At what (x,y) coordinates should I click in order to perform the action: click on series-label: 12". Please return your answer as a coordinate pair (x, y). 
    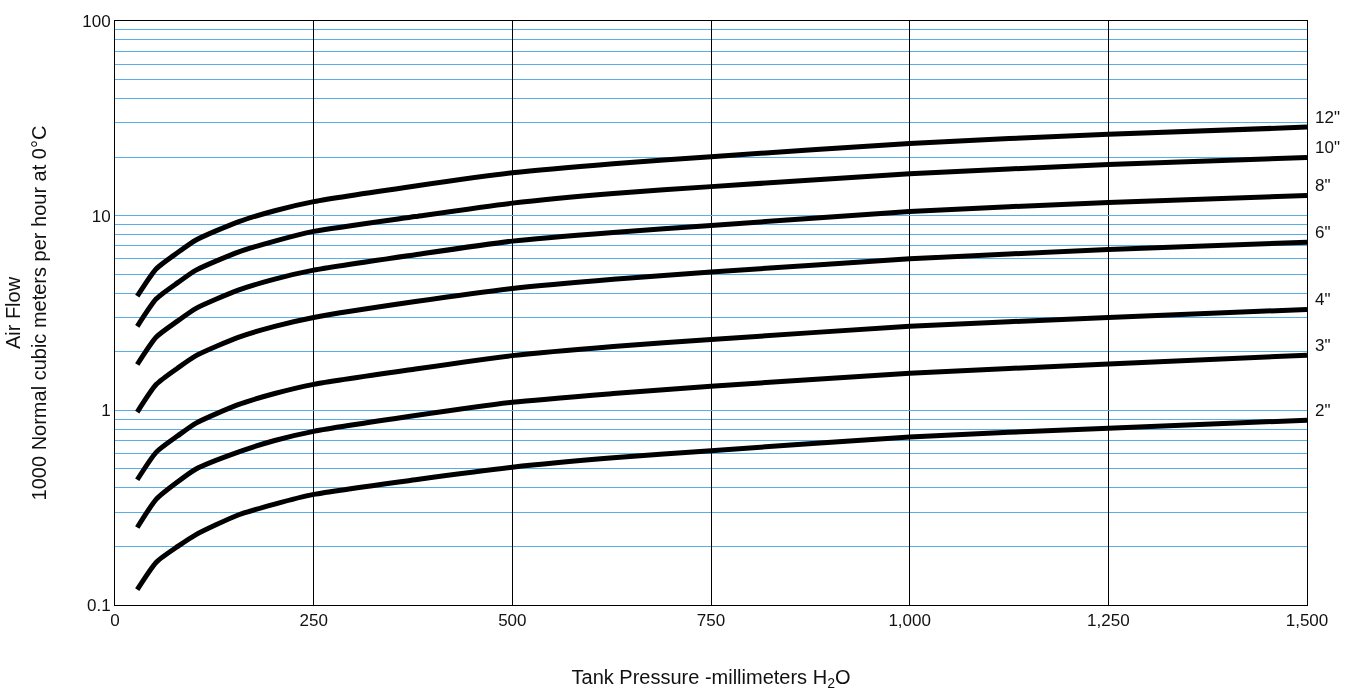
    Looking at the image, I should click on (1327, 117).